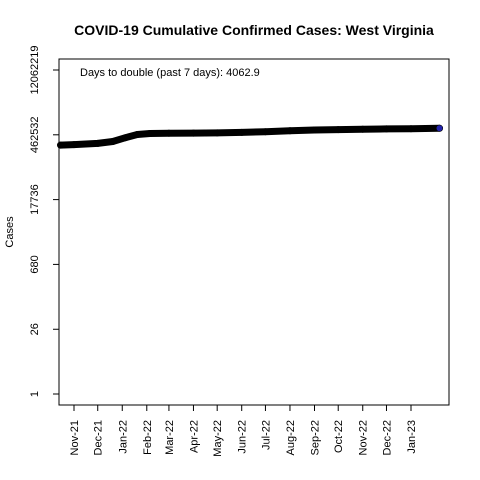 This screenshot has height=480, width=480. I want to click on x-tick-label: Jun-22, so click(243, 437).